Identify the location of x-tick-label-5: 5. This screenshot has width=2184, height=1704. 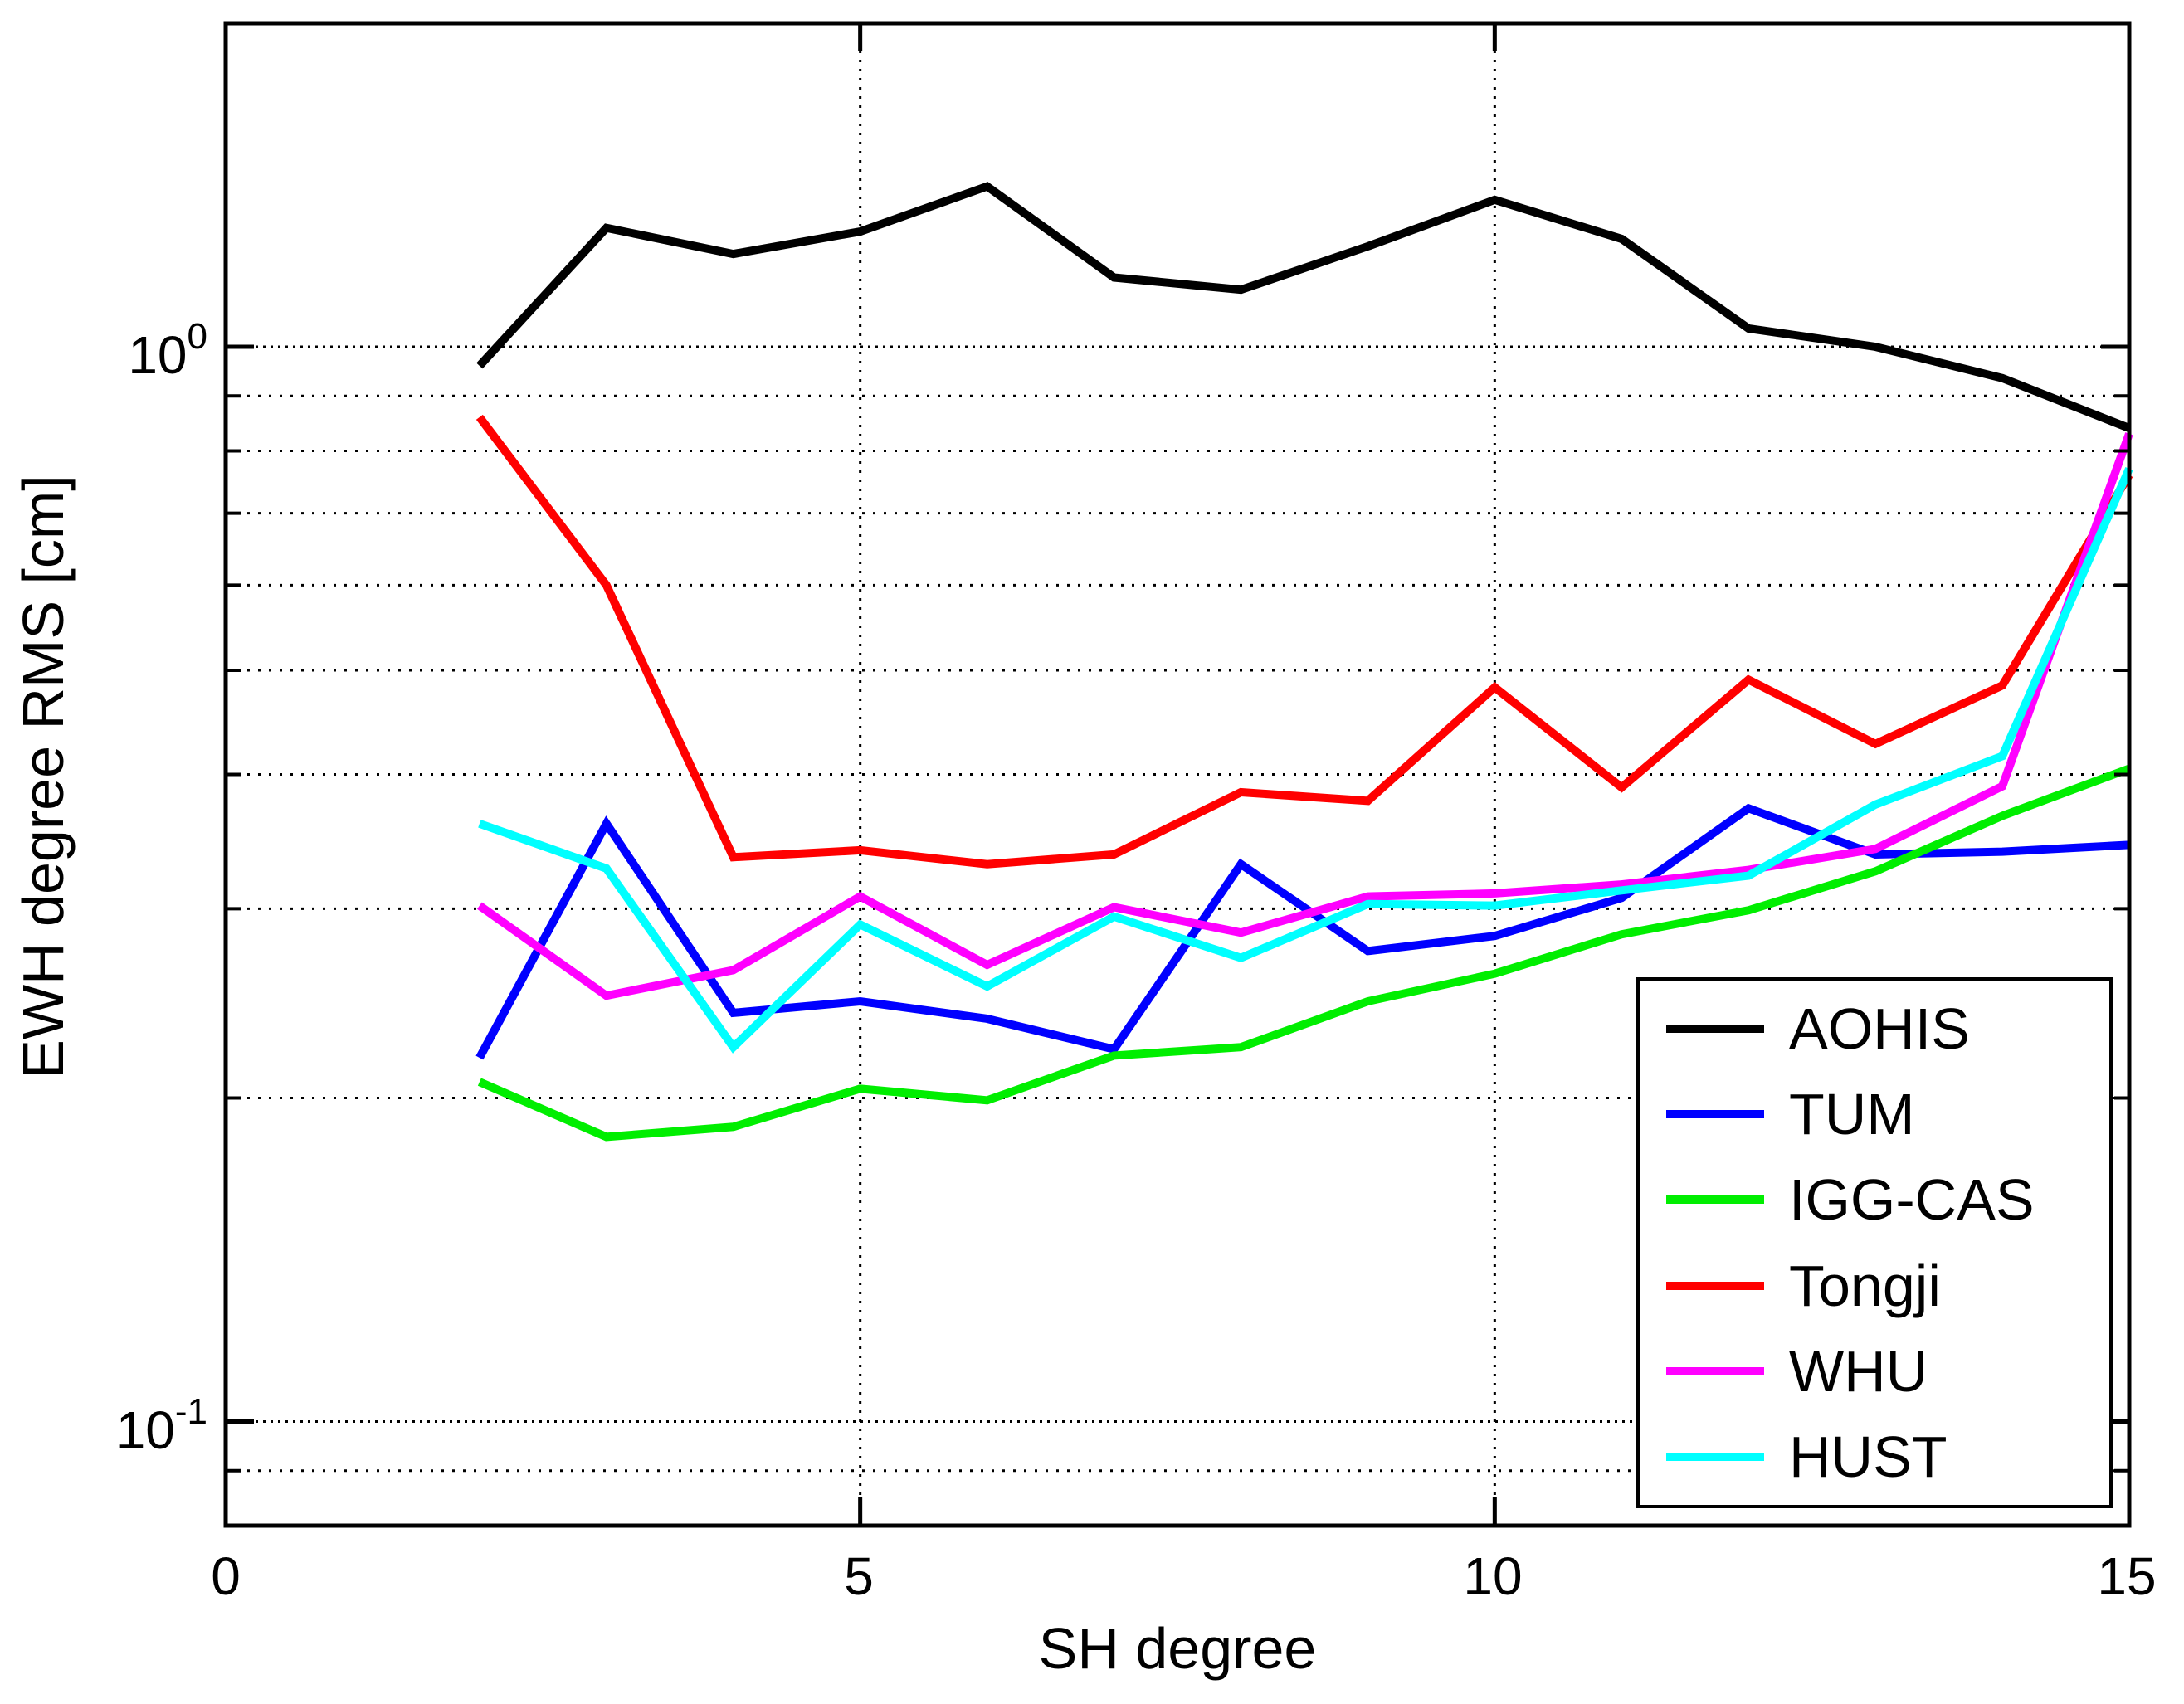
(859, 1576).